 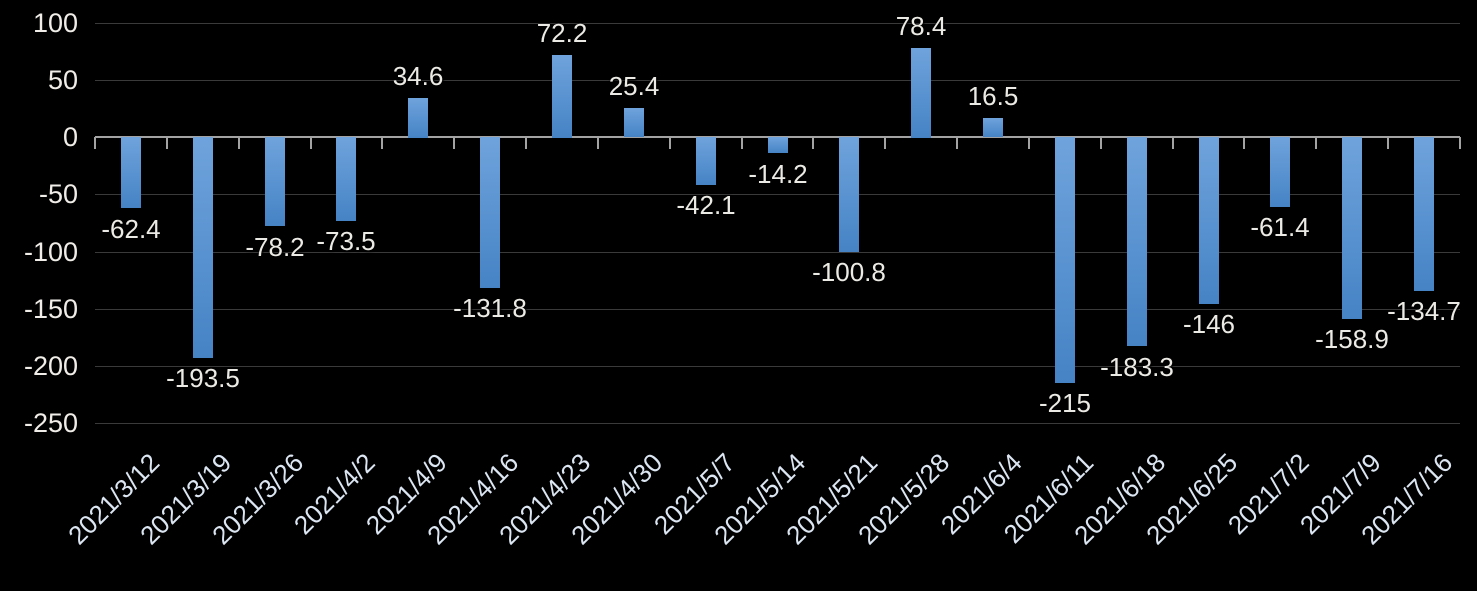 I want to click on y-axis-tick-label: -100, so click(x=50, y=252).